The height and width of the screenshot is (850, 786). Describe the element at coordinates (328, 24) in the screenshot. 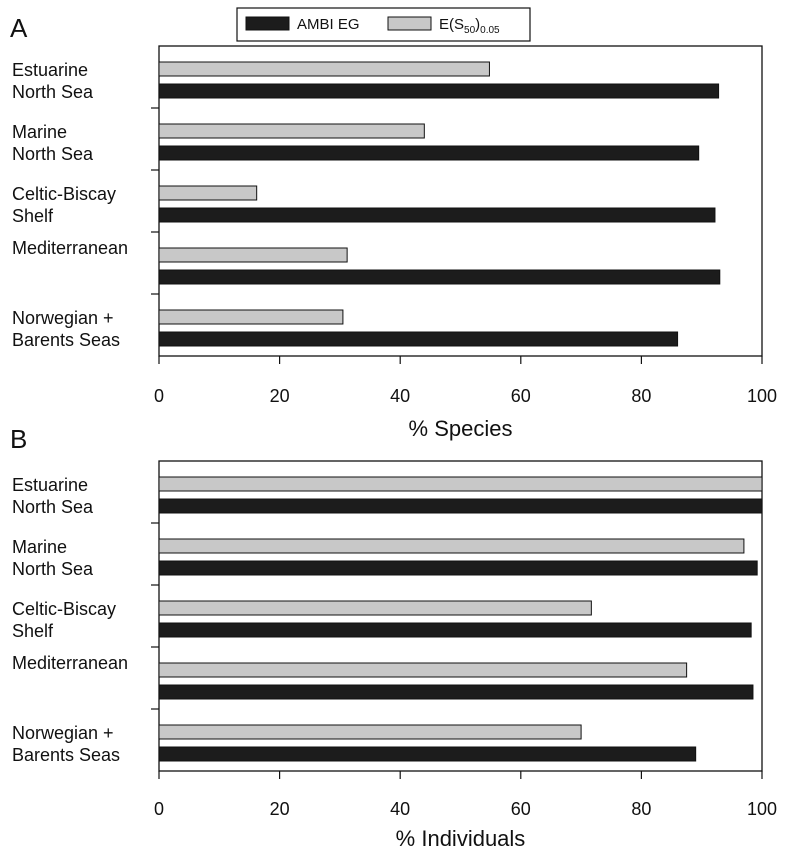

I see `legend-label-ambi-eg: AMBI EG` at that location.